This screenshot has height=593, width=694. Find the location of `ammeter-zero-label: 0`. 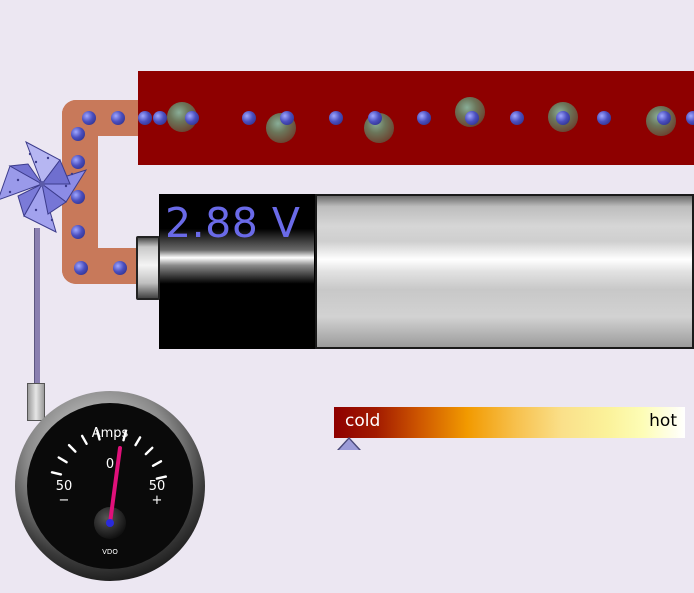

ammeter-zero-label: 0 is located at coordinates (110, 464).